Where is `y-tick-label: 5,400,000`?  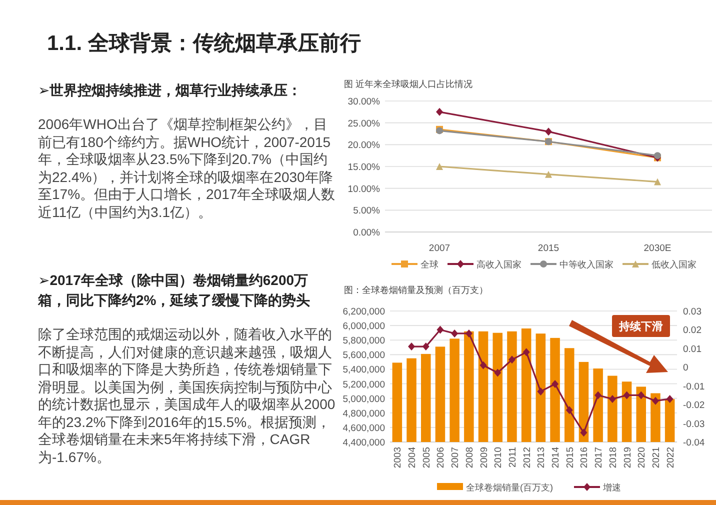
y-tick-label: 5,400,000 is located at coordinates (363, 370).